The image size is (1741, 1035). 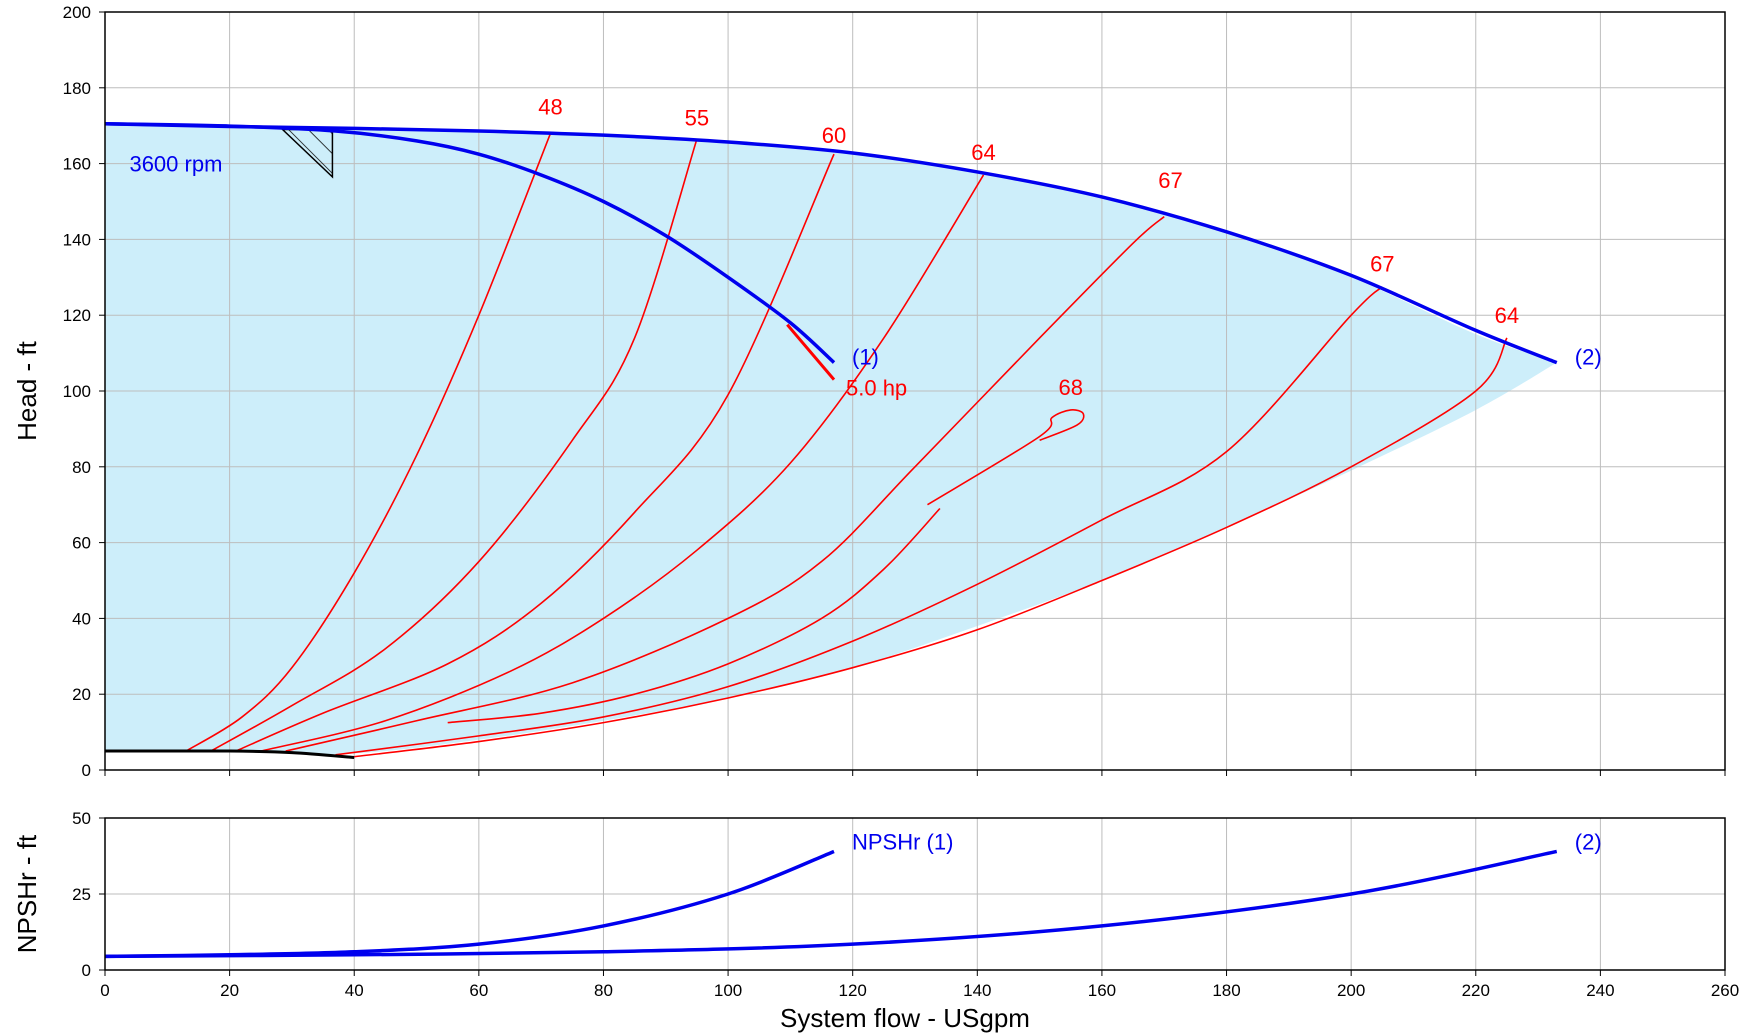 I want to click on y-tick-label: 60, so click(x=81, y=543).